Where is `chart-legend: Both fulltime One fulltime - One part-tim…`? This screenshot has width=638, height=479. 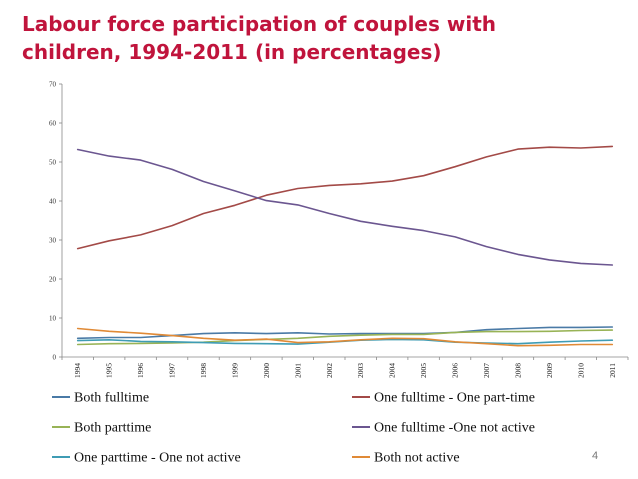
chart-legend: Both fulltime One fulltime - One part-tim… is located at coordinates (293, 428).